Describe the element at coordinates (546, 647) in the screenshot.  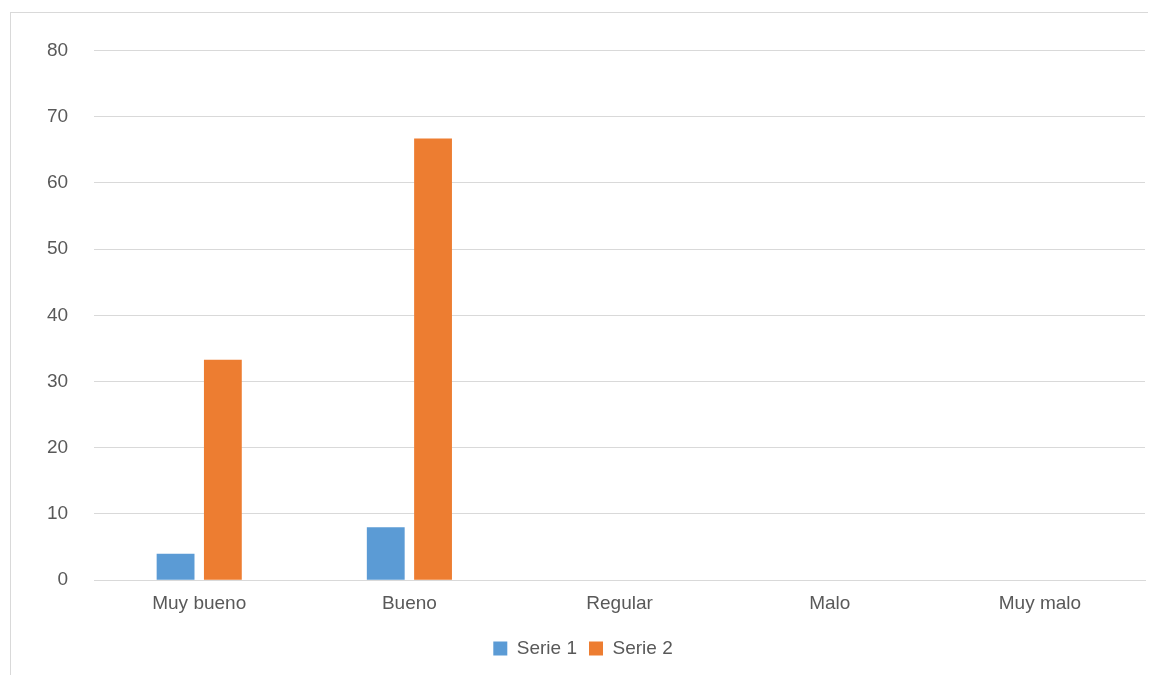
I see `legend-label: Serie 1` at that location.